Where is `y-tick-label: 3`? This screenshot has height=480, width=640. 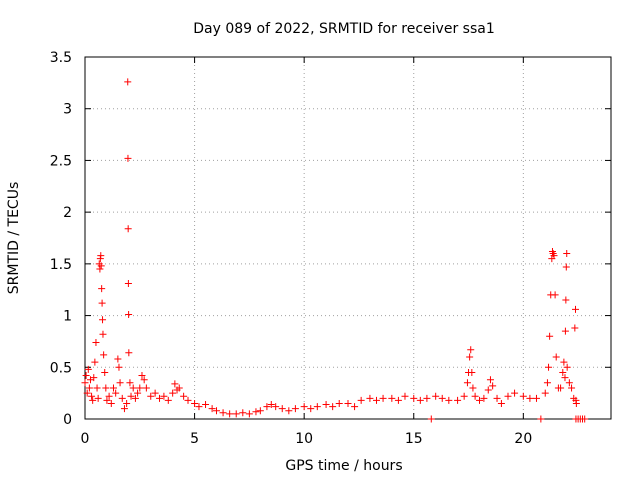
y-tick-label: 3 is located at coordinates (67, 110).